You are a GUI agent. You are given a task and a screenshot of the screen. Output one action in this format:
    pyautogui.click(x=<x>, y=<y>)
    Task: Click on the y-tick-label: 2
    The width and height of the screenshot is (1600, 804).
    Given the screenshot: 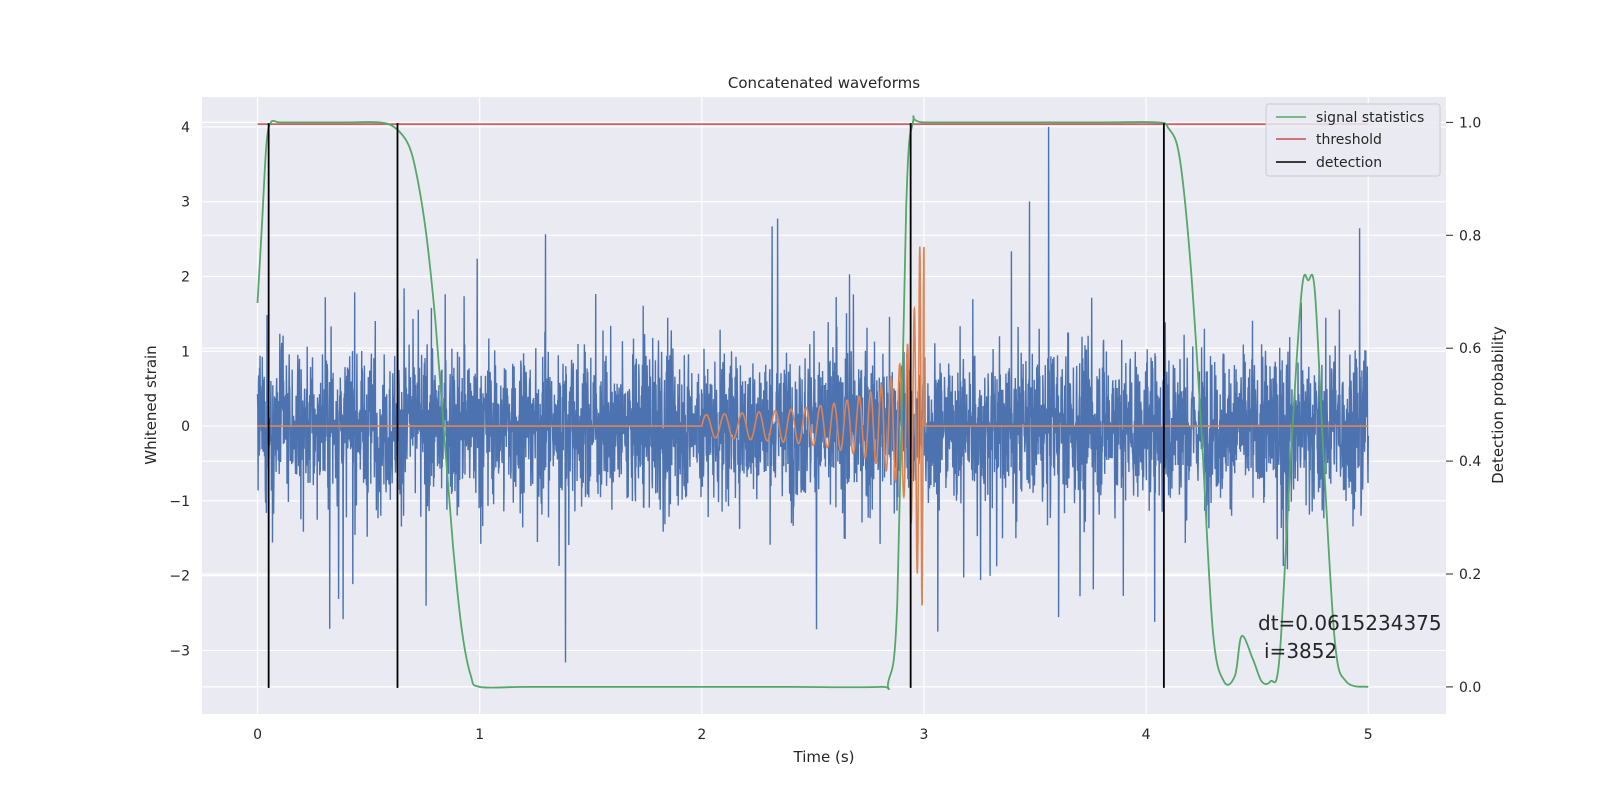 What is the action you would take?
    pyautogui.click(x=185, y=277)
    